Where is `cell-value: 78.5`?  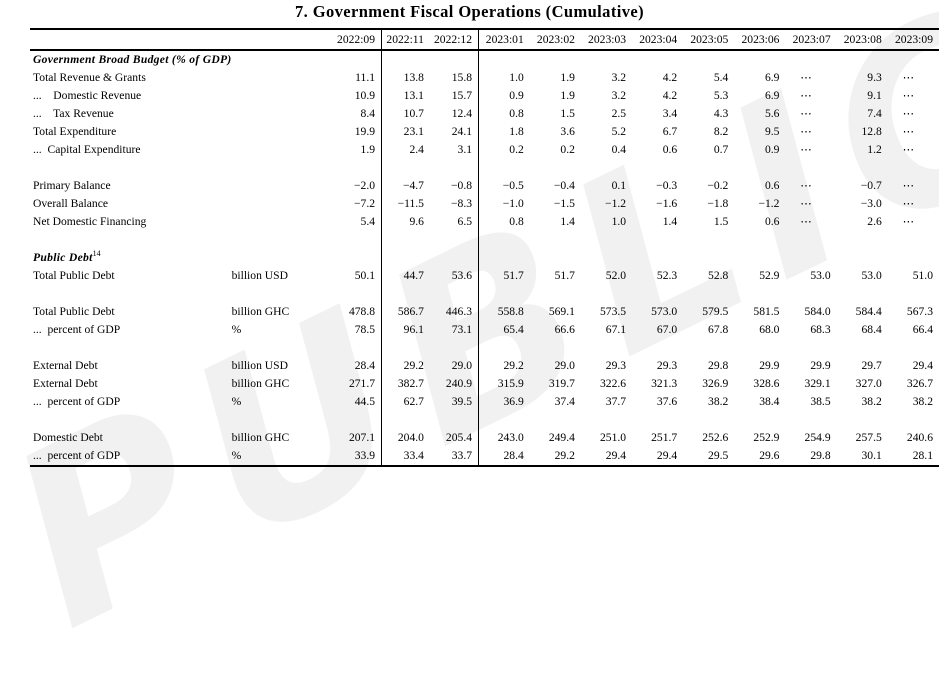
cell-value: 78.5 is located at coordinates (349, 330).